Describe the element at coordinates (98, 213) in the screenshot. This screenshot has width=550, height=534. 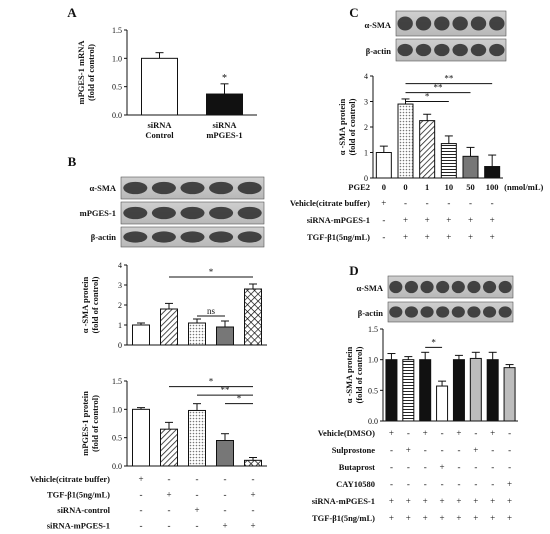
I see `panel-b-blot-label: mPGES-1` at that location.